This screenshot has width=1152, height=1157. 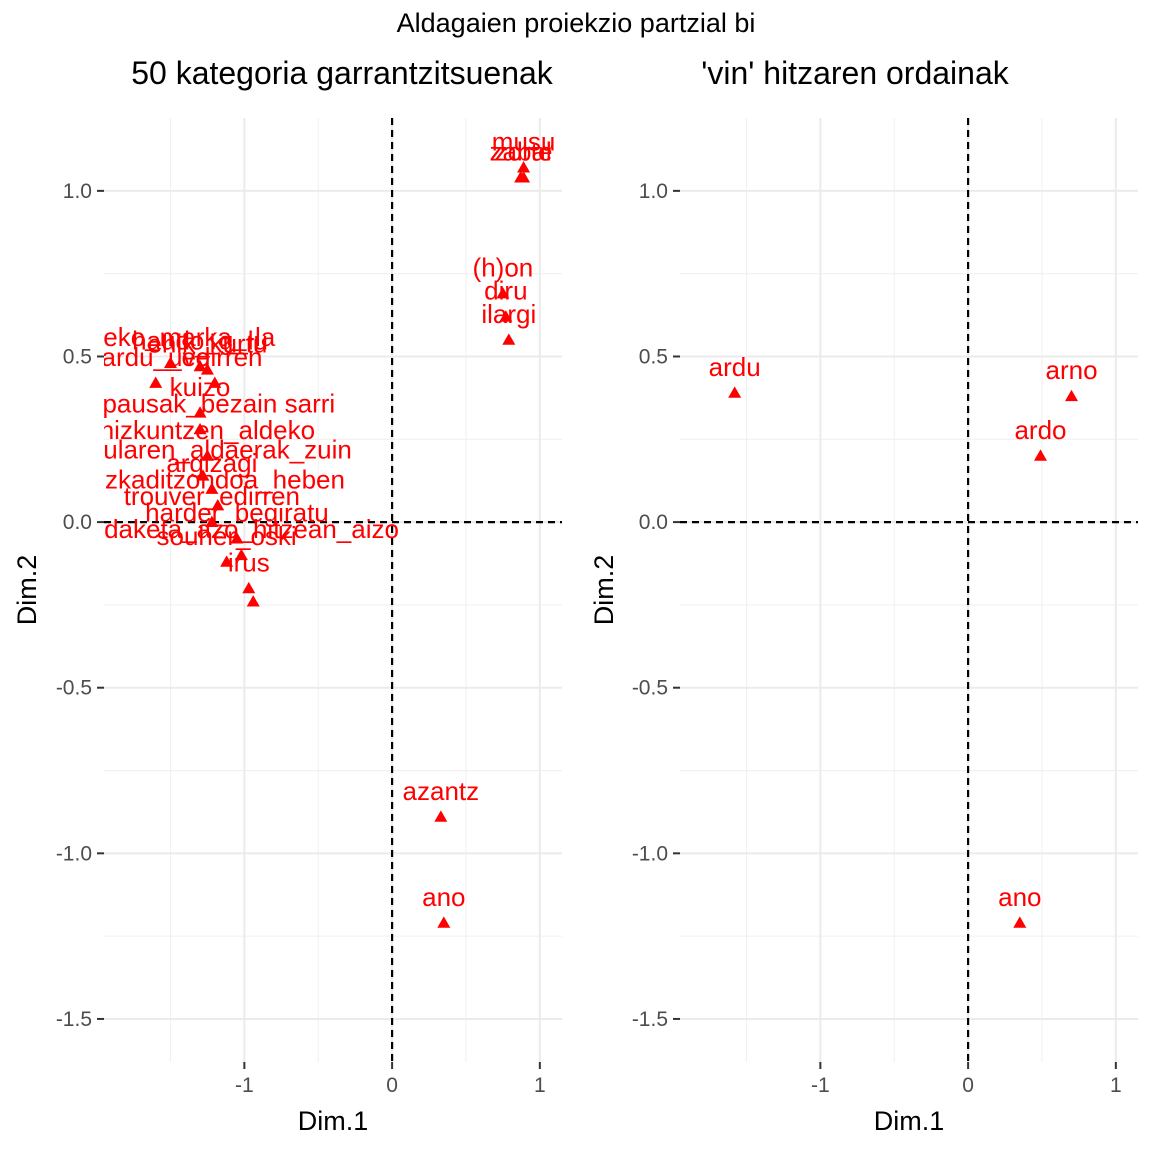 I want to click on data-point-label: diru, so click(x=505, y=291).